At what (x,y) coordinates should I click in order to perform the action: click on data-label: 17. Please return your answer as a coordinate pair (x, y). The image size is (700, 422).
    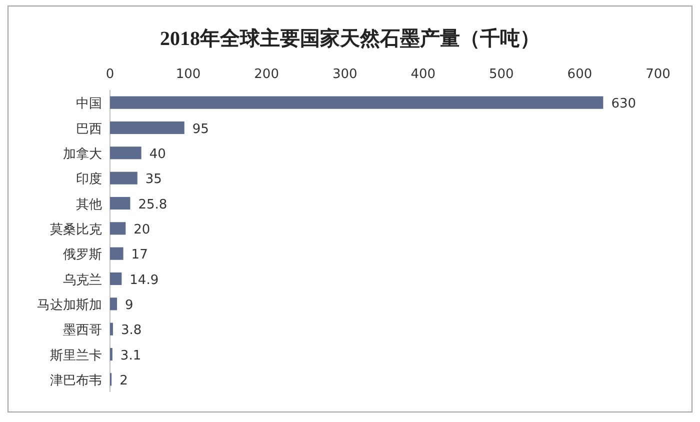
    Looking at the image, I should click on (139, 255).